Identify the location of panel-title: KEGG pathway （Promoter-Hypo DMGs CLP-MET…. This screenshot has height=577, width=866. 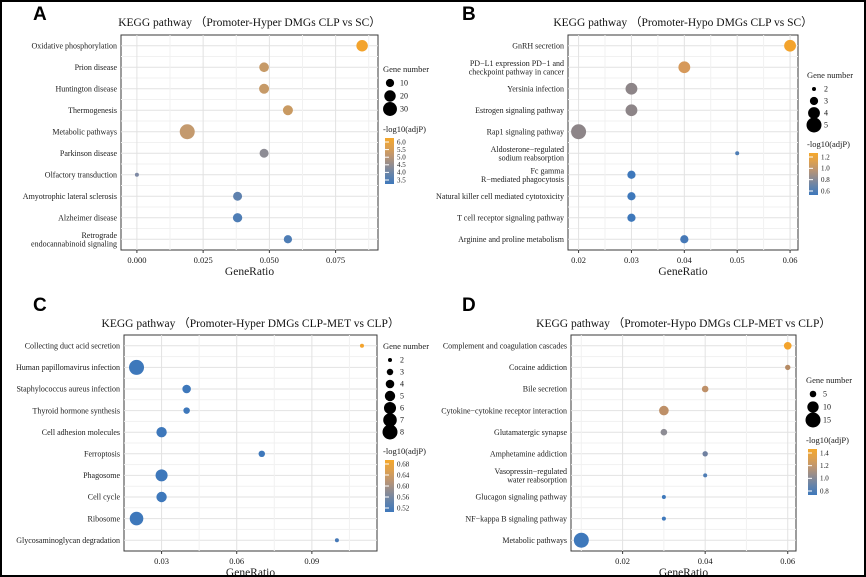
(683, 324).